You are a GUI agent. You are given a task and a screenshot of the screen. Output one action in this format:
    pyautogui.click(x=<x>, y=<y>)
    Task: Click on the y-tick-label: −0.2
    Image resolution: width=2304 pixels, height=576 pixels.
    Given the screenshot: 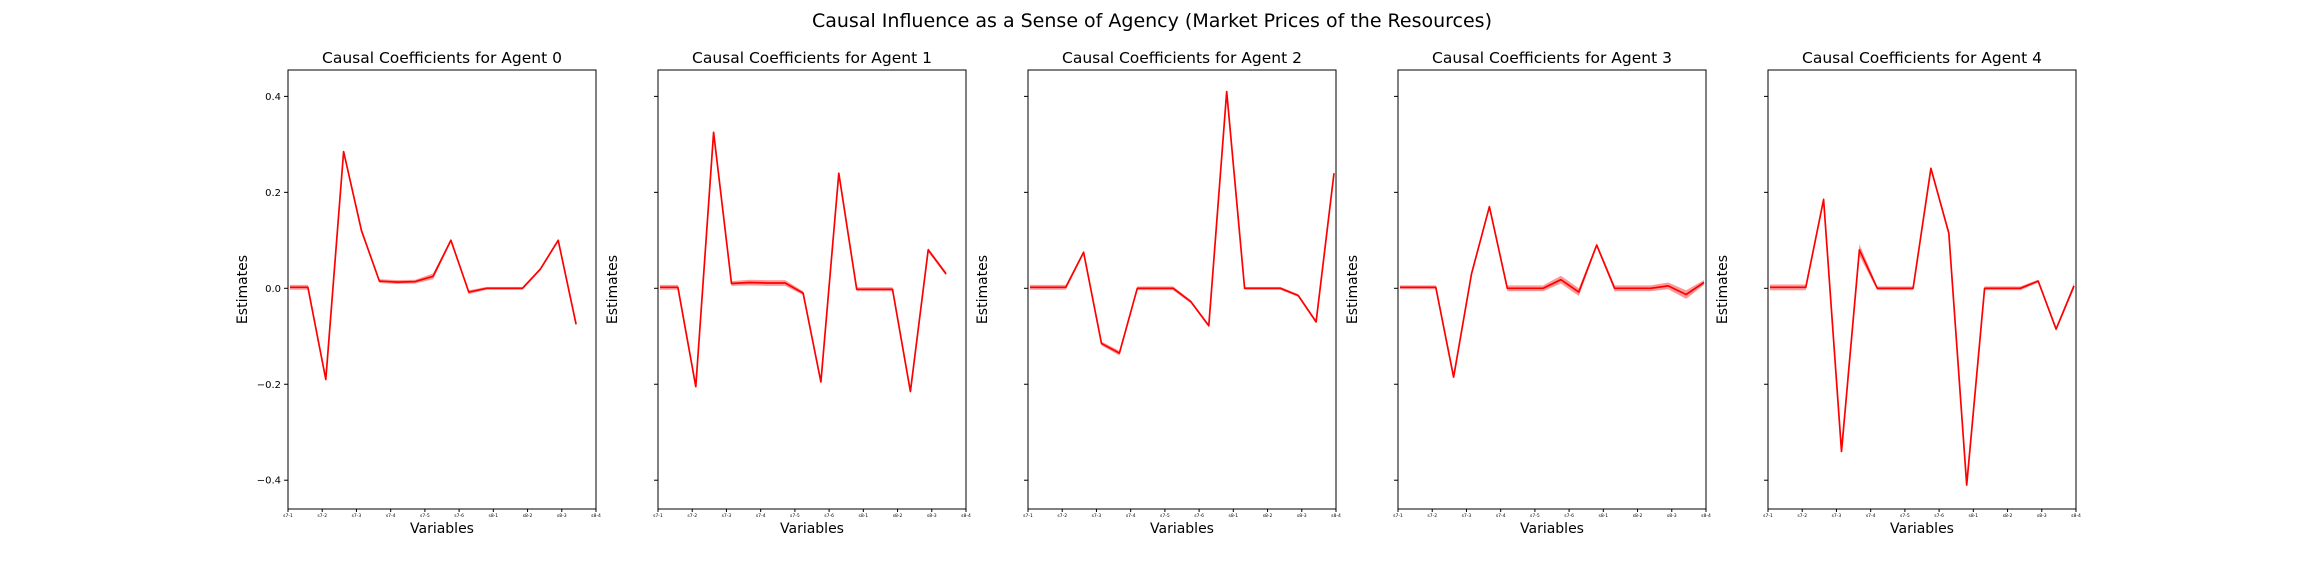 What is the action you would take?
    pyautogui.click(x=269, y=385)
    